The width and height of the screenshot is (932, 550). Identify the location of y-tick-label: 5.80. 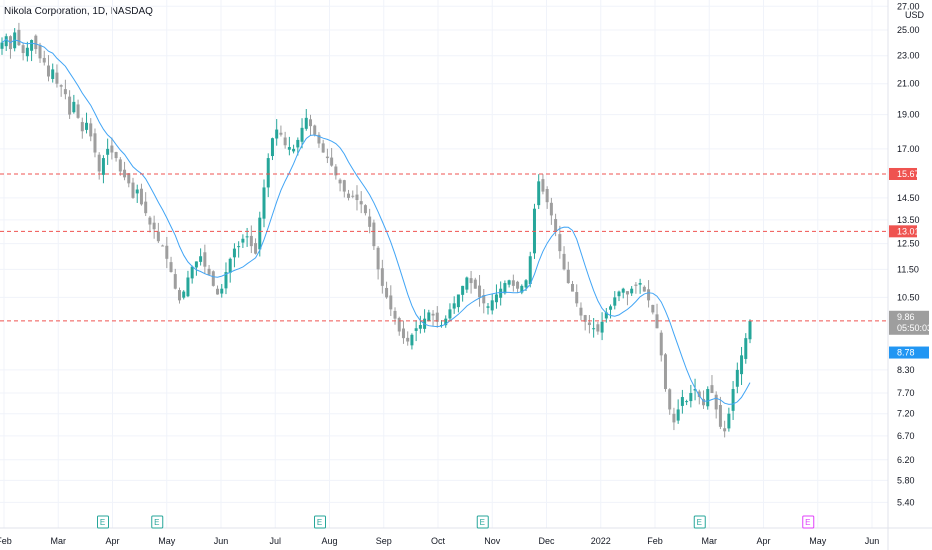
(906, 480).